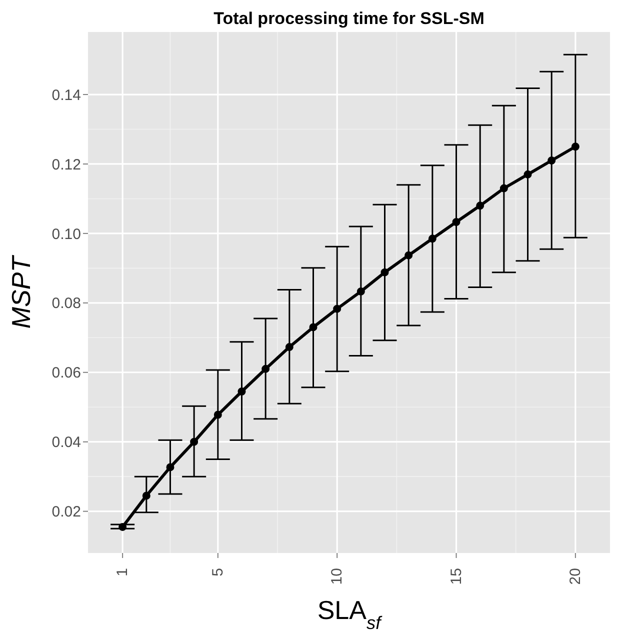  Describe the element at coordinates (66, 373) in the screenshot. I see `y-tick-label: 0.06` at that location.